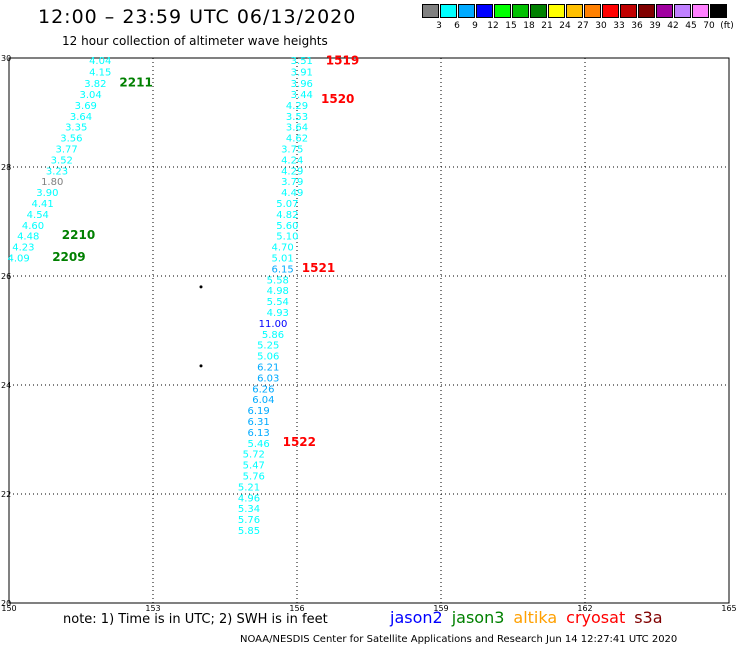  Describe the element at coordinates (493, 26) in the screenshot. I see `legend-label: 12` at that location.